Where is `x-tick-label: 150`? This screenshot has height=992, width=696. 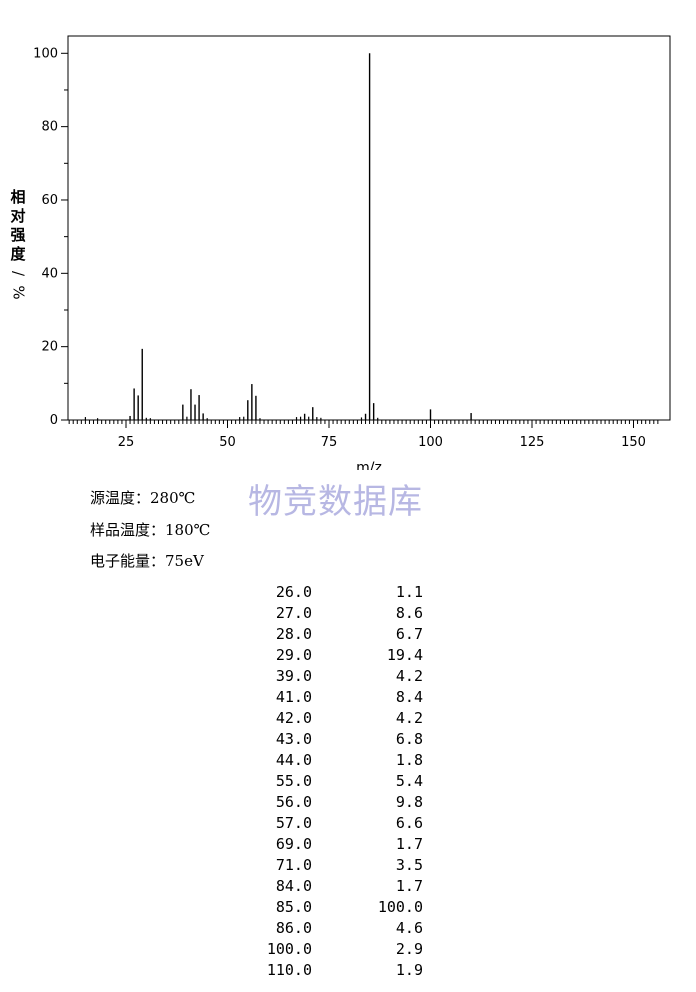
x-tick-label: 150 is located at coordinates (633, 442).